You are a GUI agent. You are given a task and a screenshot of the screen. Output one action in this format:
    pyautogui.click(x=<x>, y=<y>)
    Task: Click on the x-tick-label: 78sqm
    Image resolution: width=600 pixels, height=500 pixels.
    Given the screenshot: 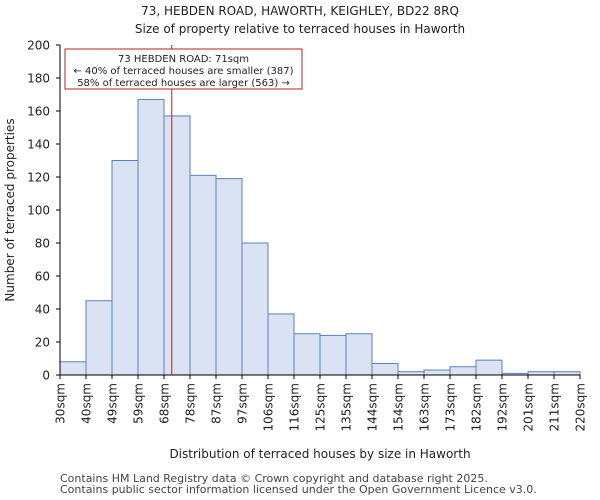 What is the action you would take?
    pyautogui.click(x=191, y=403)
    